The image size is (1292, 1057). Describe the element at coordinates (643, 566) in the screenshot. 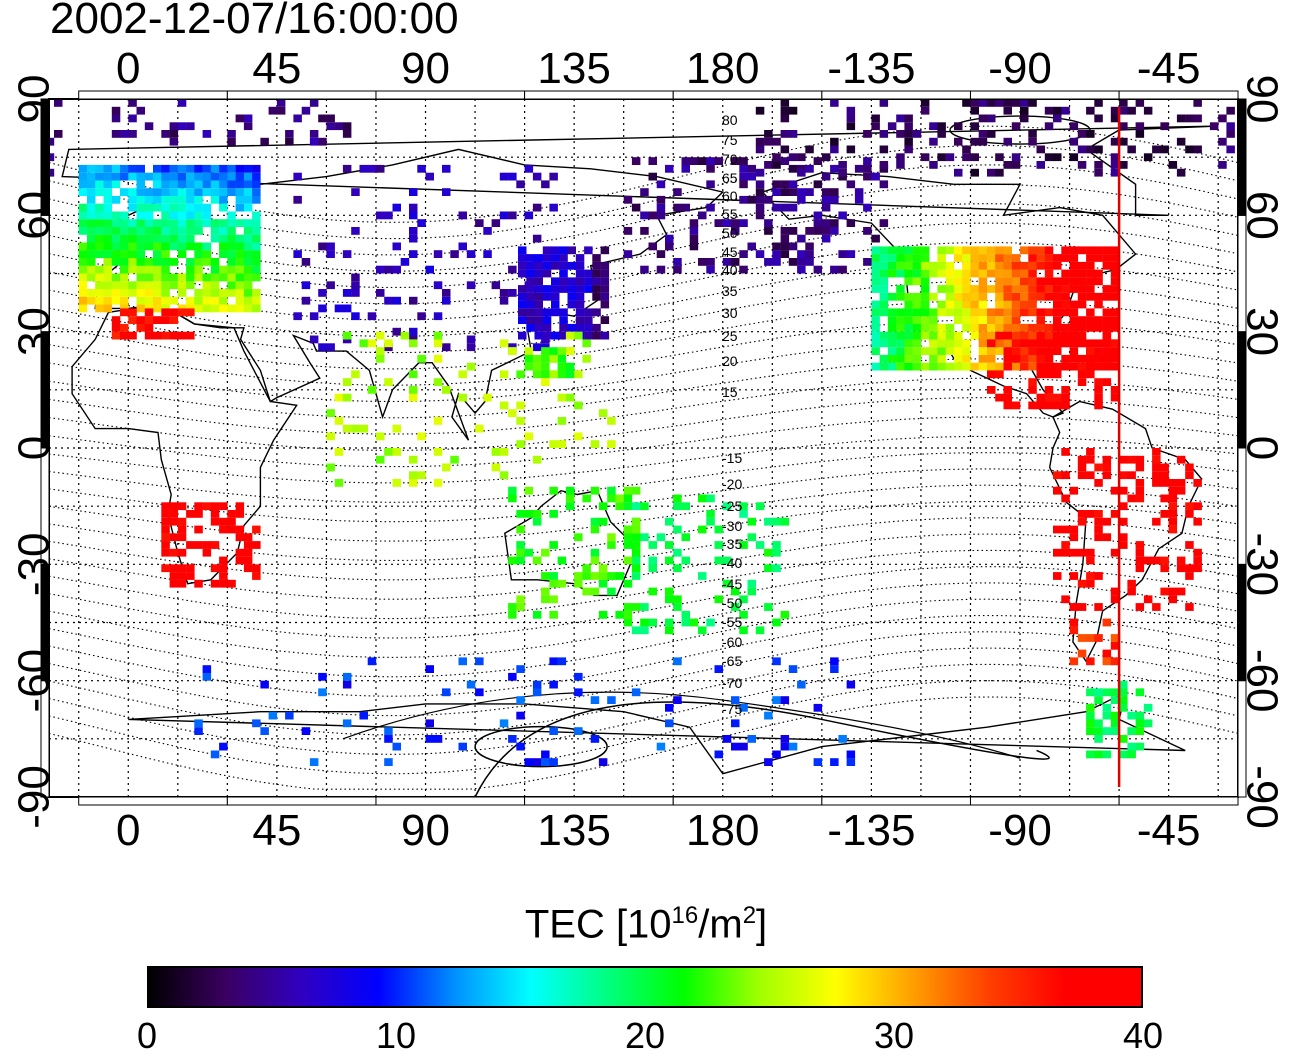

I see `magnetic-contour` at that location.